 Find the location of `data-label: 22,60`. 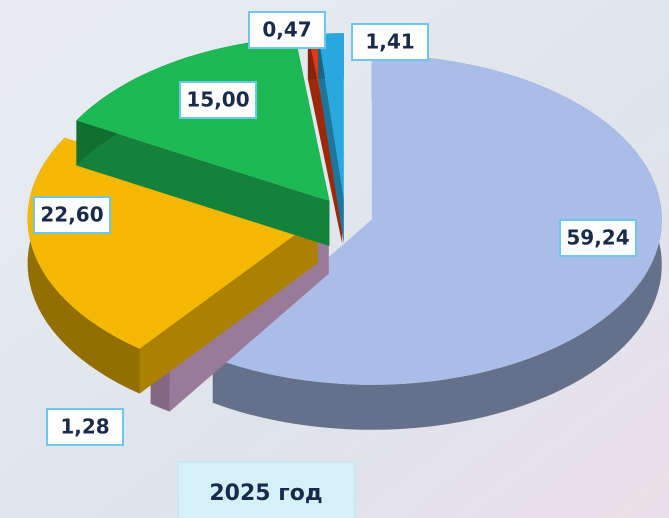

data-label: 22,60 is located at coordinates (71, 215).